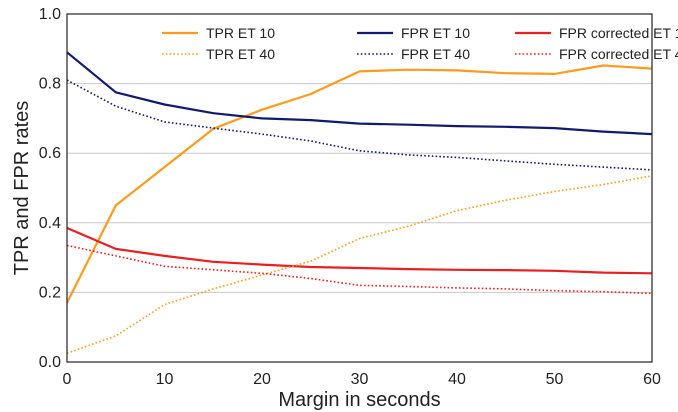 The height and width of the screenshot is (412, 678). I want to click on x-tick-label: 60, so click(652, 379).